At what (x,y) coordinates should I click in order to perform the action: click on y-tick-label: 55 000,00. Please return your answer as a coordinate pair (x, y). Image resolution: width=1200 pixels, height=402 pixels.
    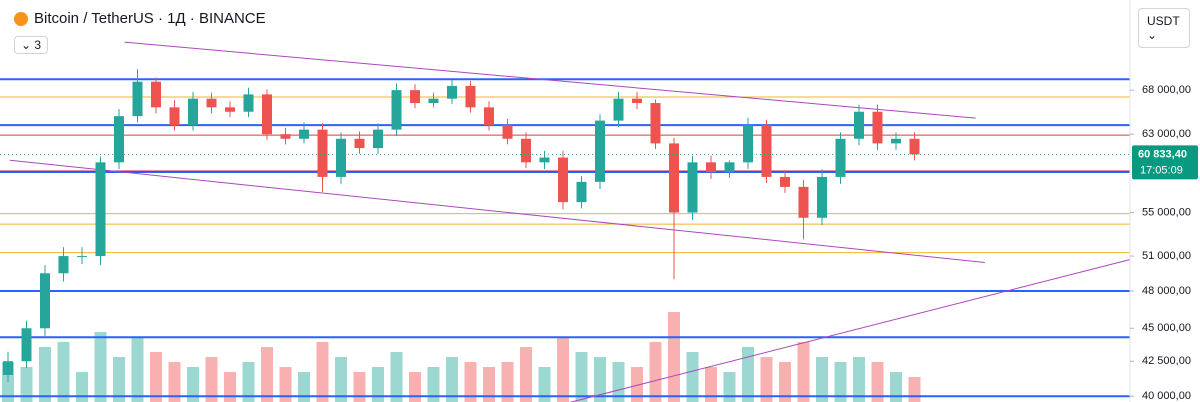
    Looking at the image, I should click on (1166, 212).